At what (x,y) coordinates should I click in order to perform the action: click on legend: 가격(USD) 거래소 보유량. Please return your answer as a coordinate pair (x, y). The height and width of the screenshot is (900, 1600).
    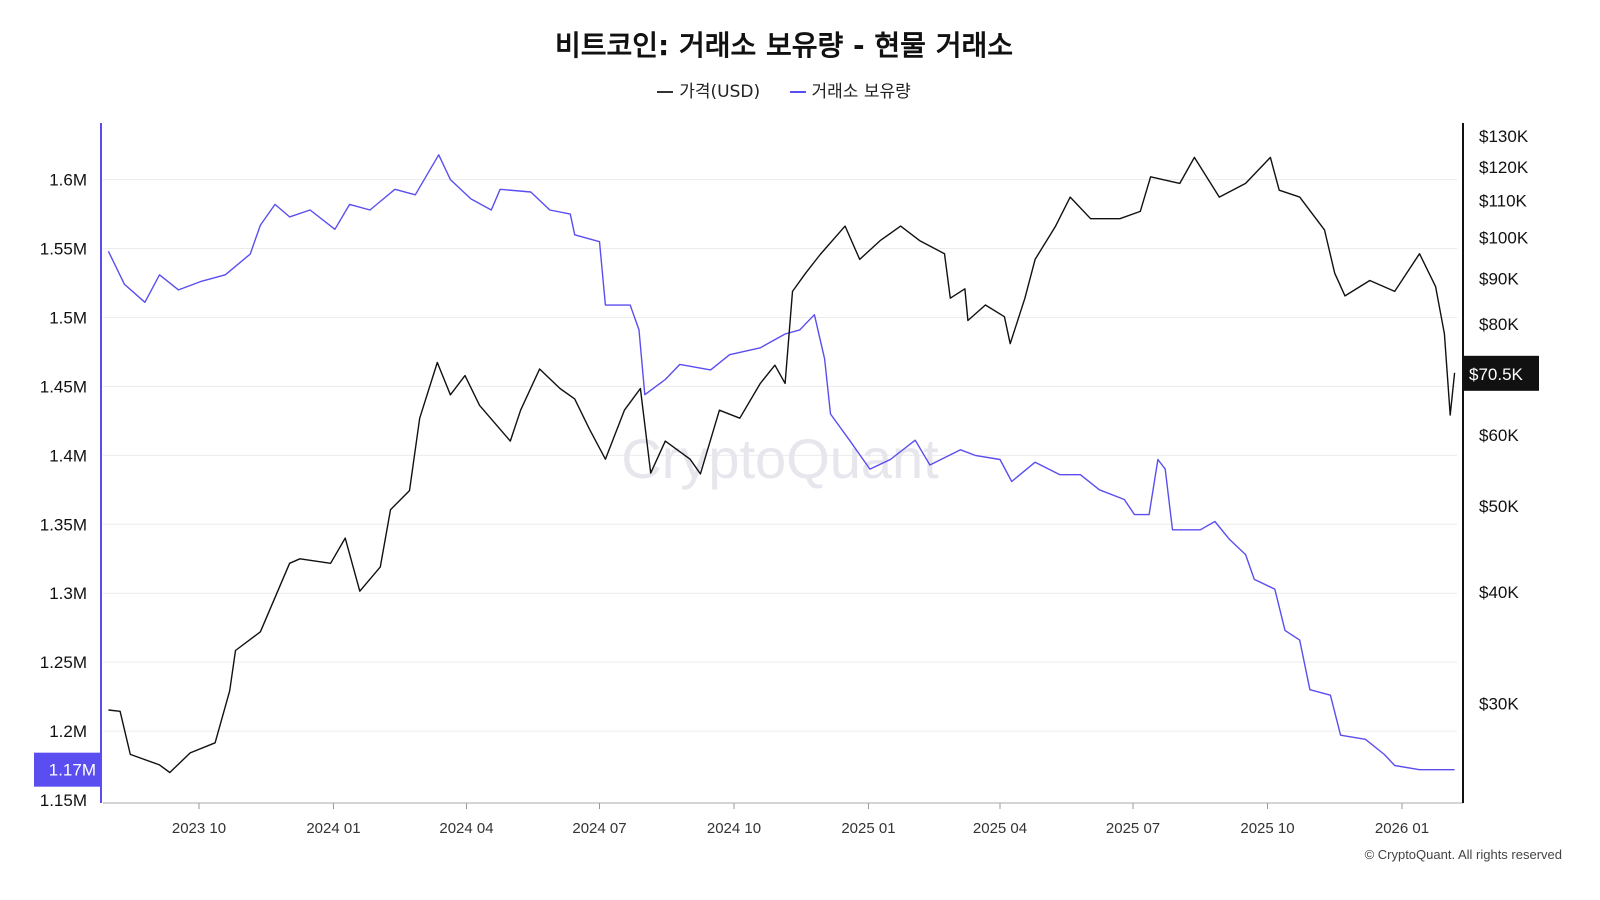
    Looking at the image, I should click on (784, 89).